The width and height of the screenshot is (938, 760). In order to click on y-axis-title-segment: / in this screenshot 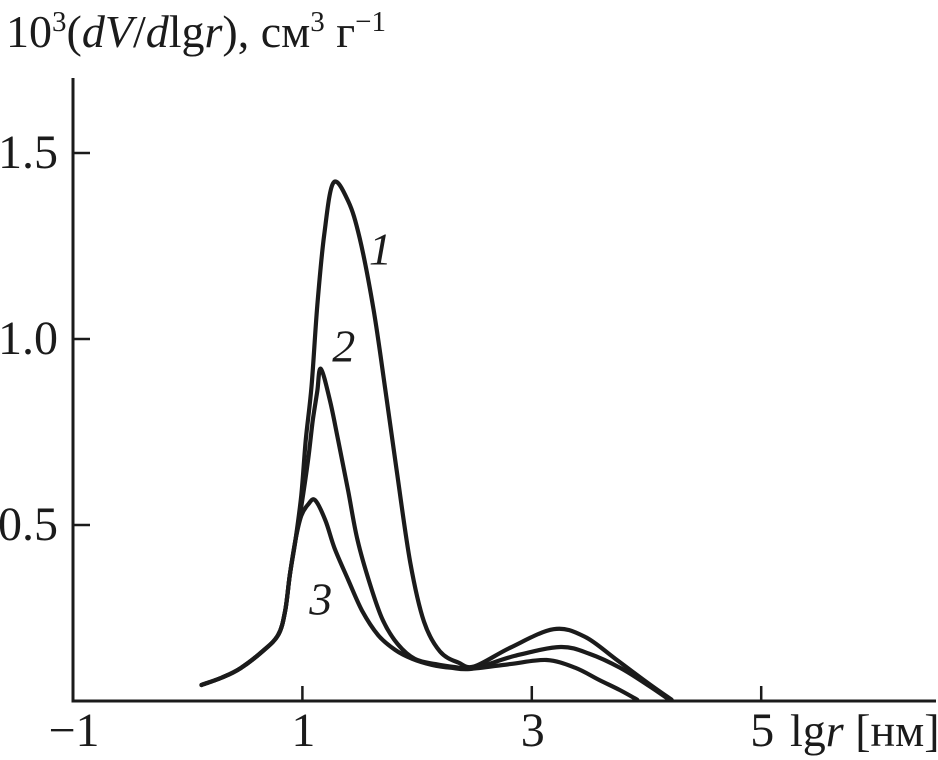, I will do `click(139, 31)`.